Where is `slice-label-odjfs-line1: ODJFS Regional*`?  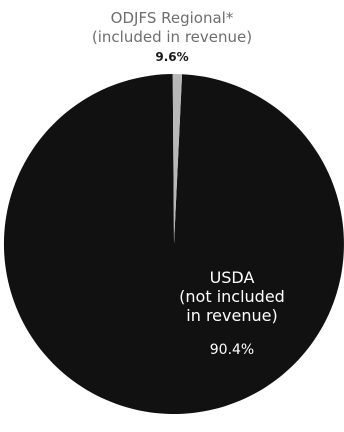 slice-label-odjfs-line1: ODJFS Regional* is located at coordinates (172, 18).